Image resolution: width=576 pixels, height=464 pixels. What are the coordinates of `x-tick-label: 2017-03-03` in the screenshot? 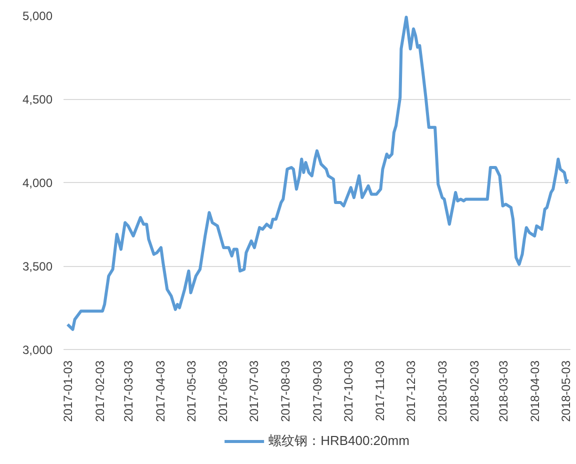 It's located at (129, 391).